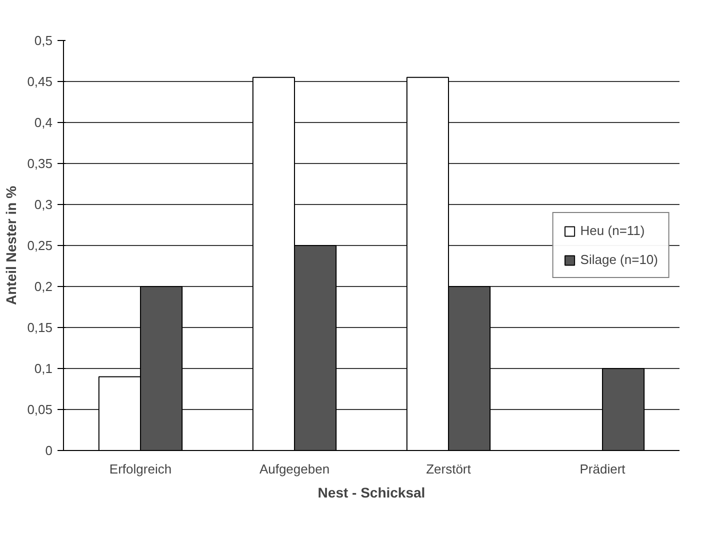 Image resolution: width=718 pixels, height=558 pixels. What do you see at coordinates (40, 327) in the screenshot?
I see `y-tick-label: 0,15` at bounding box center [40, 327].